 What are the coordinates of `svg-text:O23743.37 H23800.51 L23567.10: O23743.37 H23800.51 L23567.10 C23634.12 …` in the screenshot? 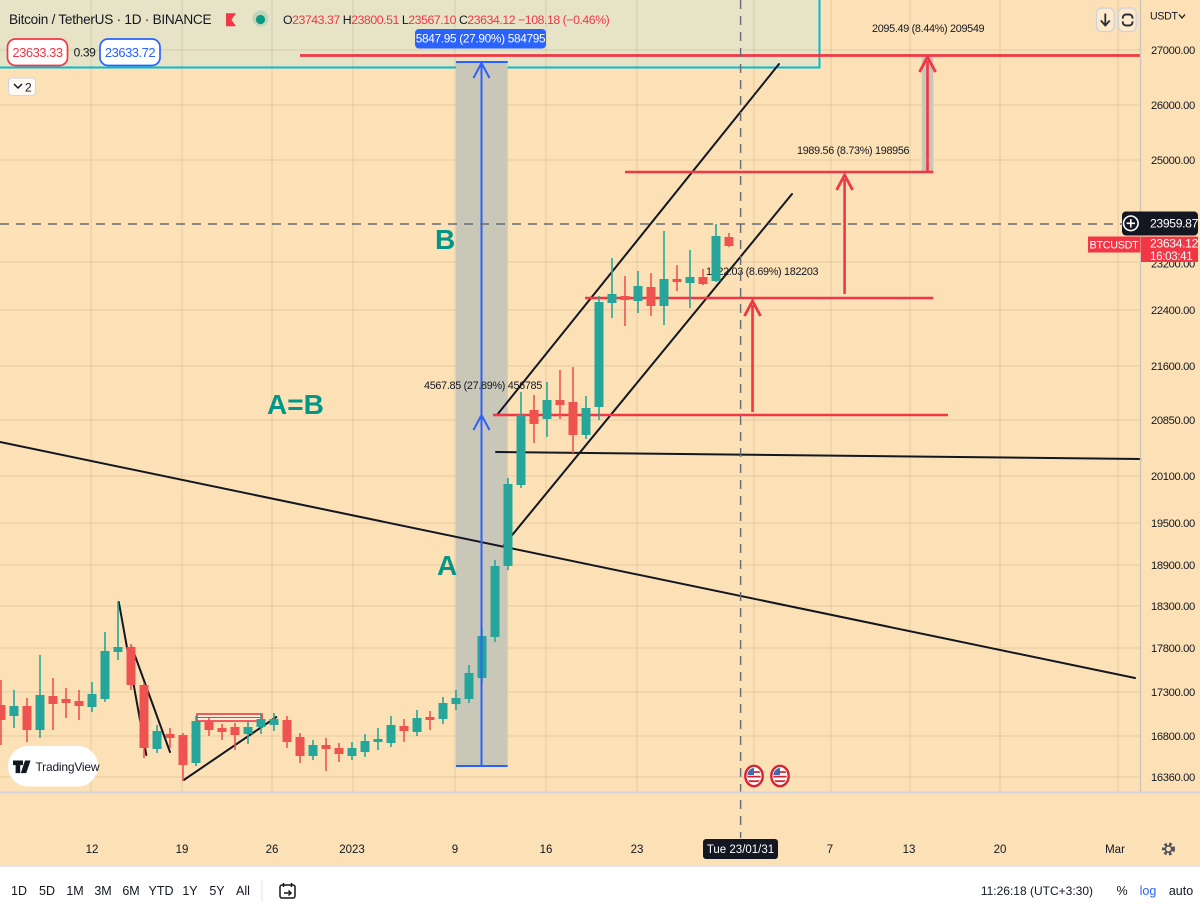 It's located at (446, 20).